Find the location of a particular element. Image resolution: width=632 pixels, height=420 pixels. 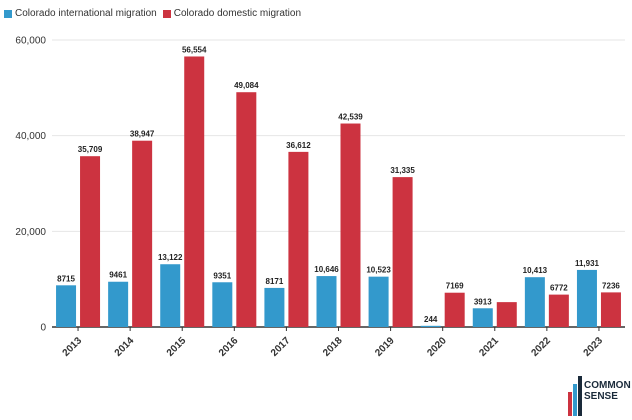

x-tick-label: 2016 is located at coordinates (229, 347).